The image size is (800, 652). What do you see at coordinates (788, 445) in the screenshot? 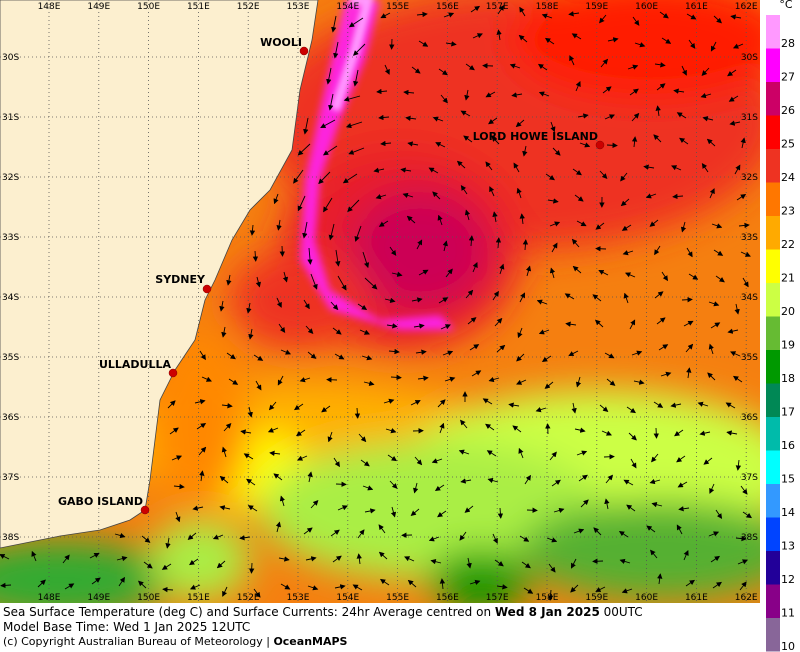
I see `colorbar-label: 16` at bounding box center [788, 445].